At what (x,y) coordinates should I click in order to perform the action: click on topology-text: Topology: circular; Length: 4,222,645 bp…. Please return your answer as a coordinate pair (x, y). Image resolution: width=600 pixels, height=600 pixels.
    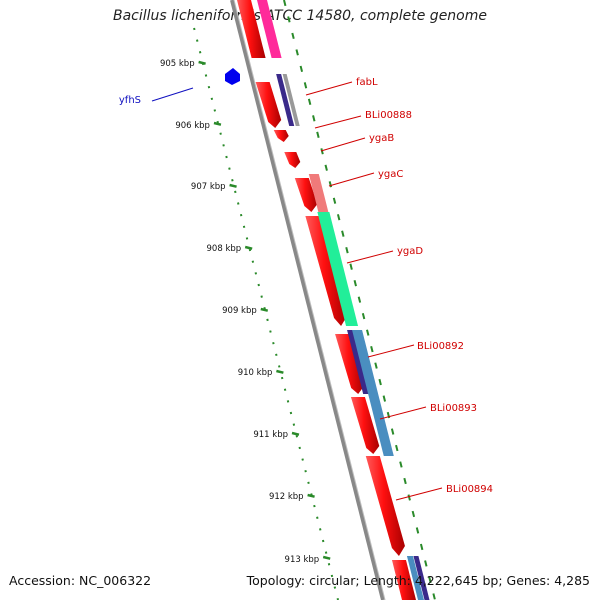
    Looking at the image, I should click on (418, 580).